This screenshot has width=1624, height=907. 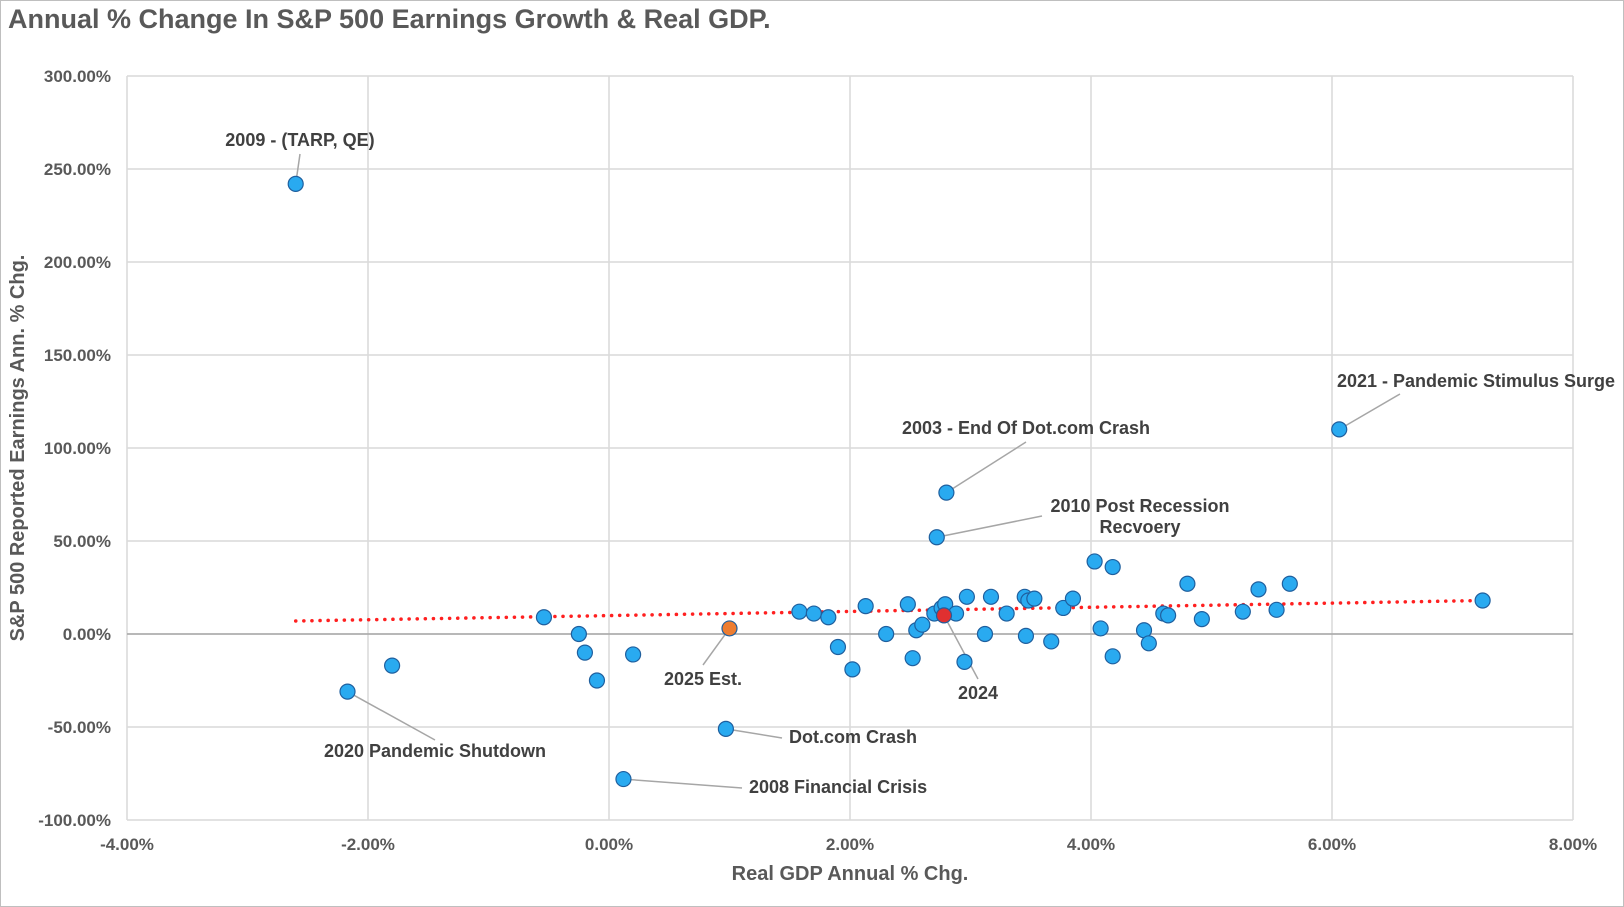 I want to click on annotation-label: 2020 Pandemic Shutdown, so click(x=435, y=751).